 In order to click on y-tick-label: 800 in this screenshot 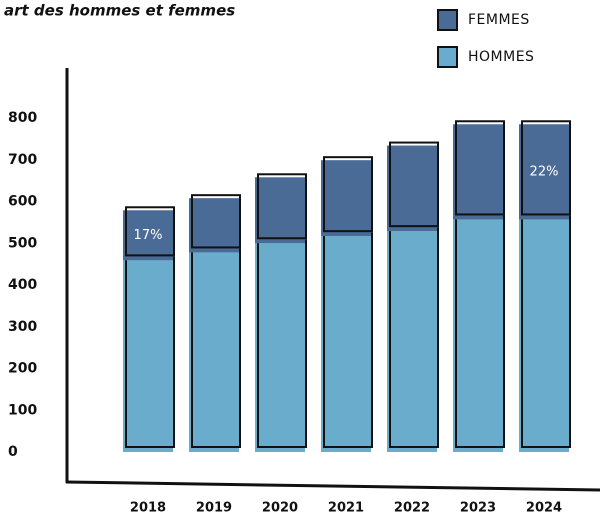, I will do `click(22, 118)`.